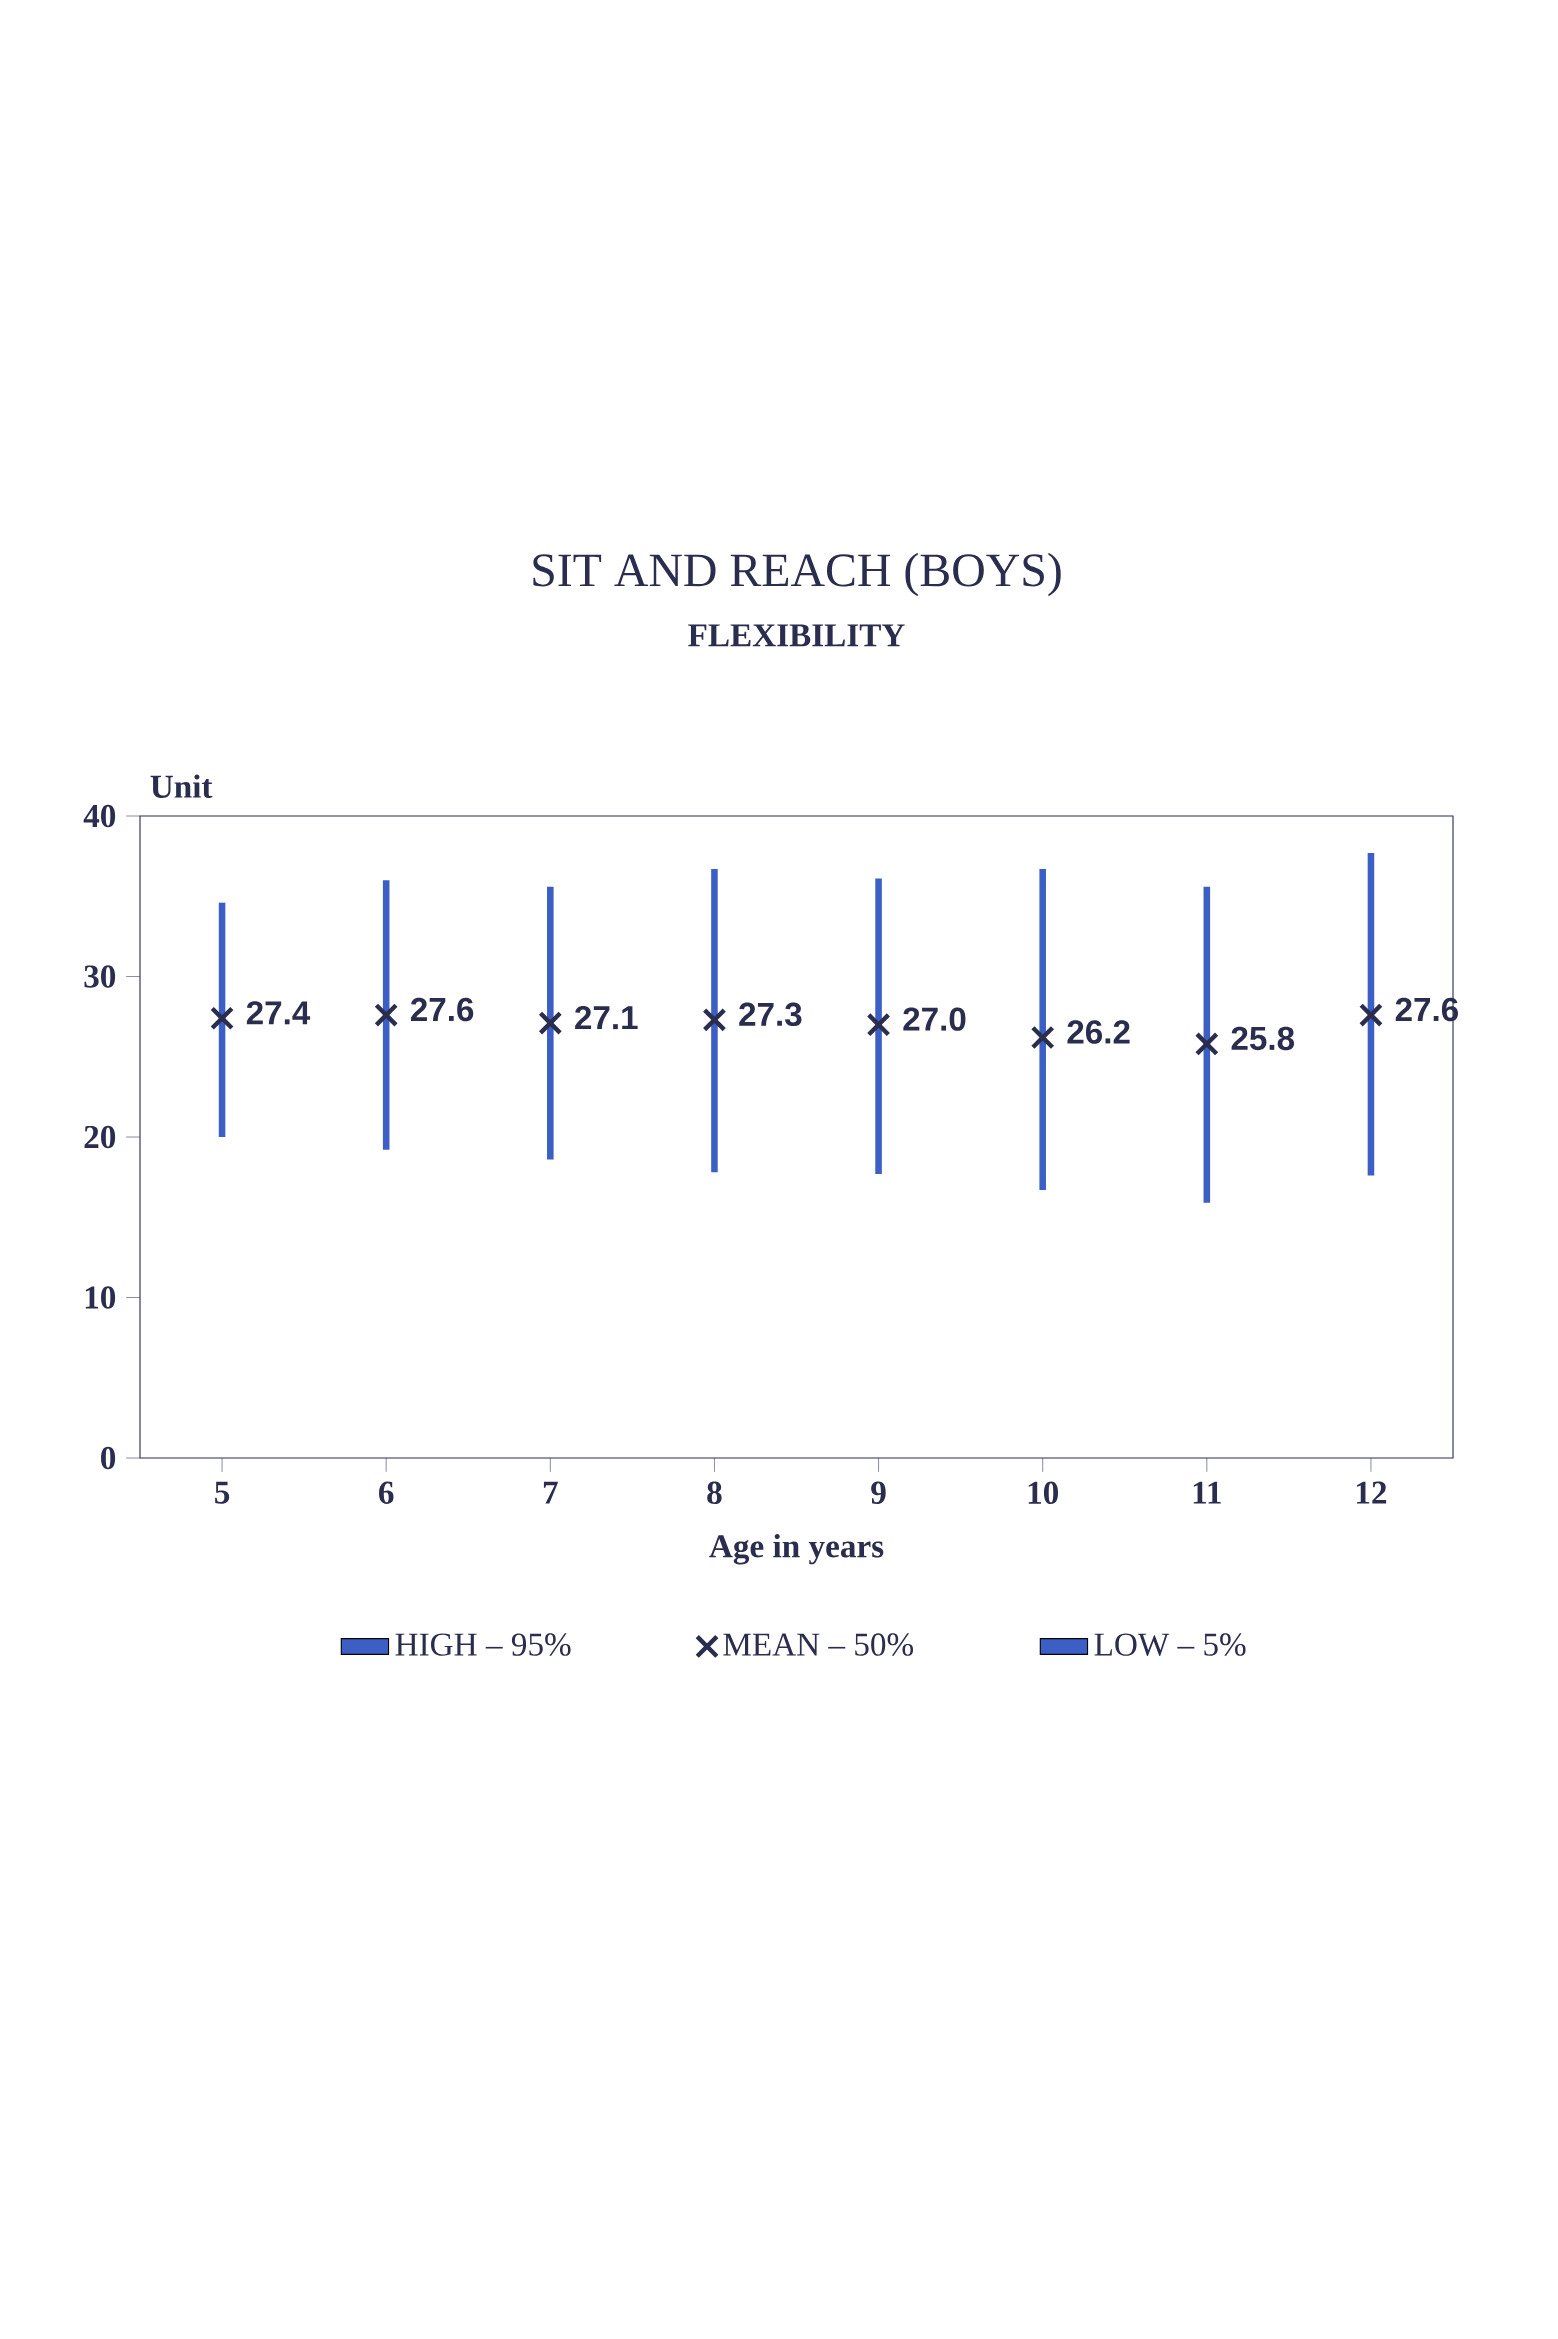 The width and height of the screenshot is (1558, 2339). Describe the element at coordinates (796, 635) in the screenshot. I see `chart-subtitle: FLEXIBILITY` at that location.